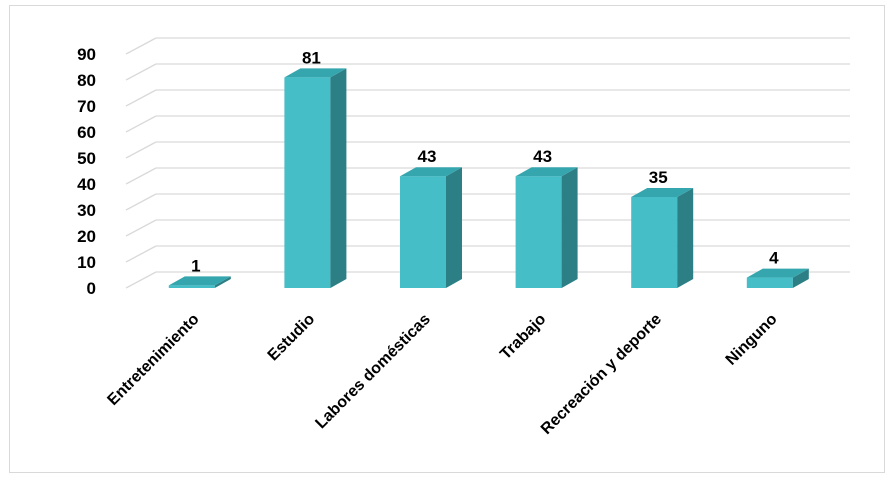 The height and width of the screenshot is (480, 896). I want to click on y-tick-label: 40, so click(86, 184).